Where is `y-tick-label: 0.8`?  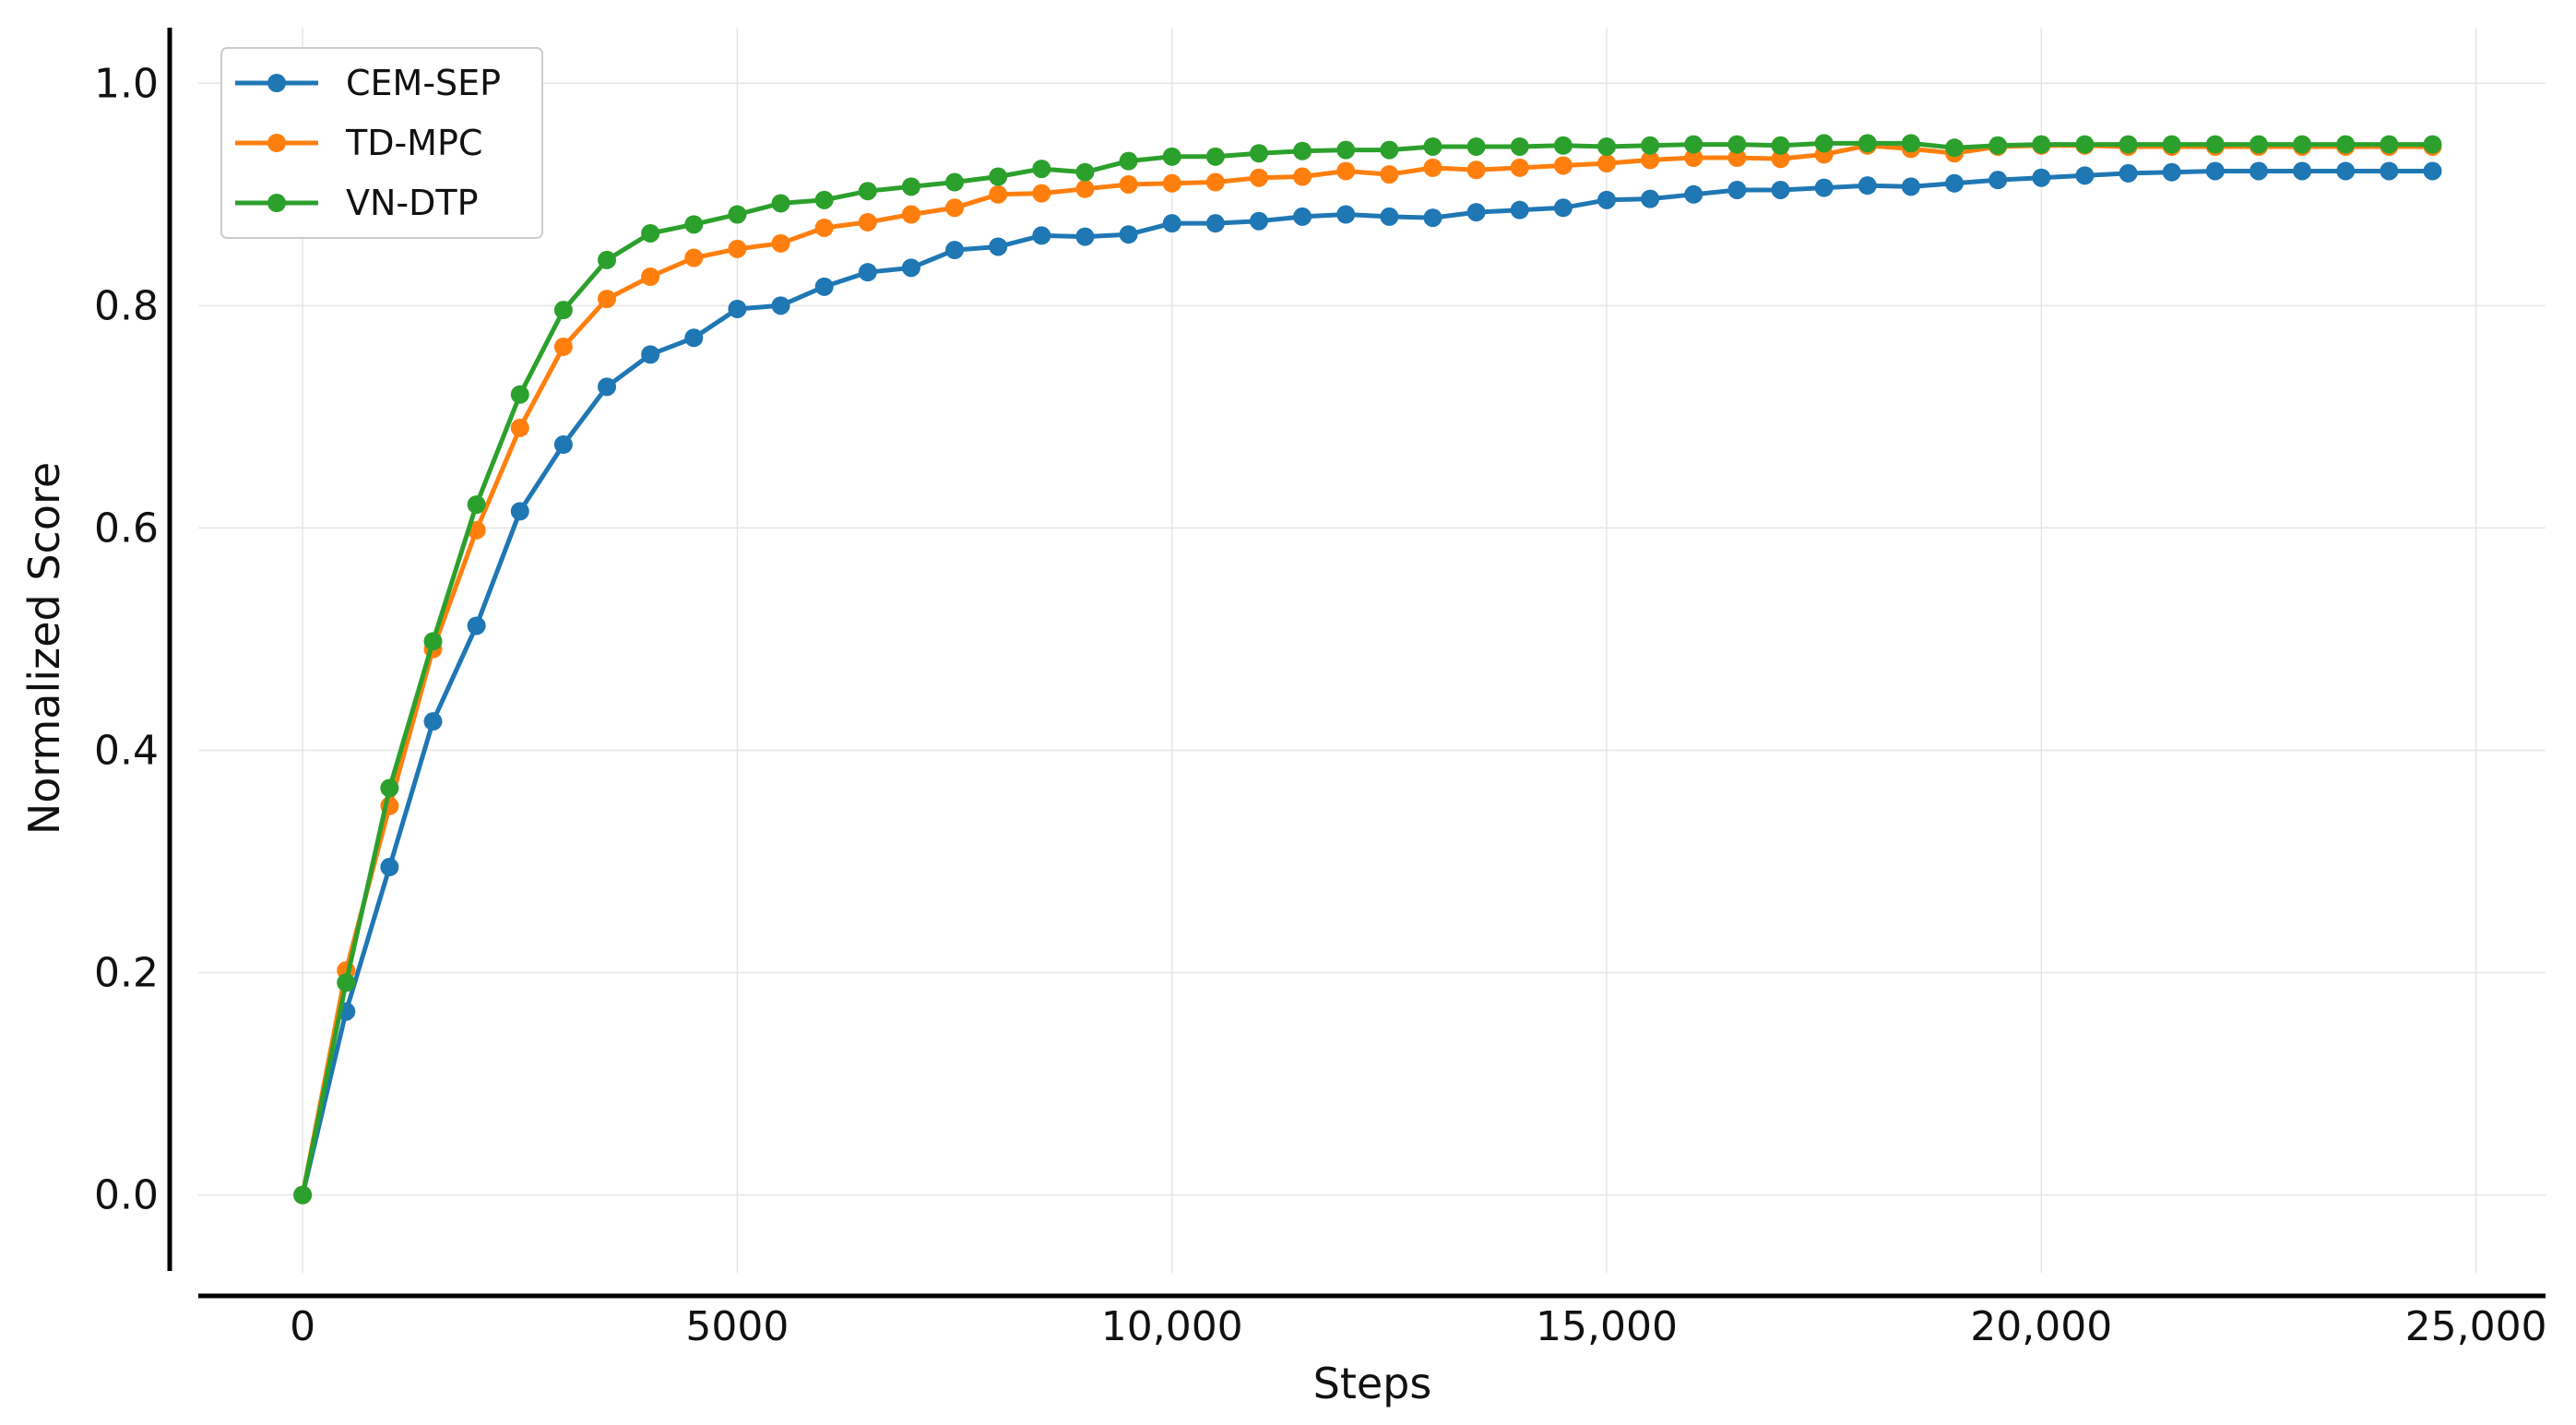
y-tick-label: 0.8 is located at coordinates (126, 305).